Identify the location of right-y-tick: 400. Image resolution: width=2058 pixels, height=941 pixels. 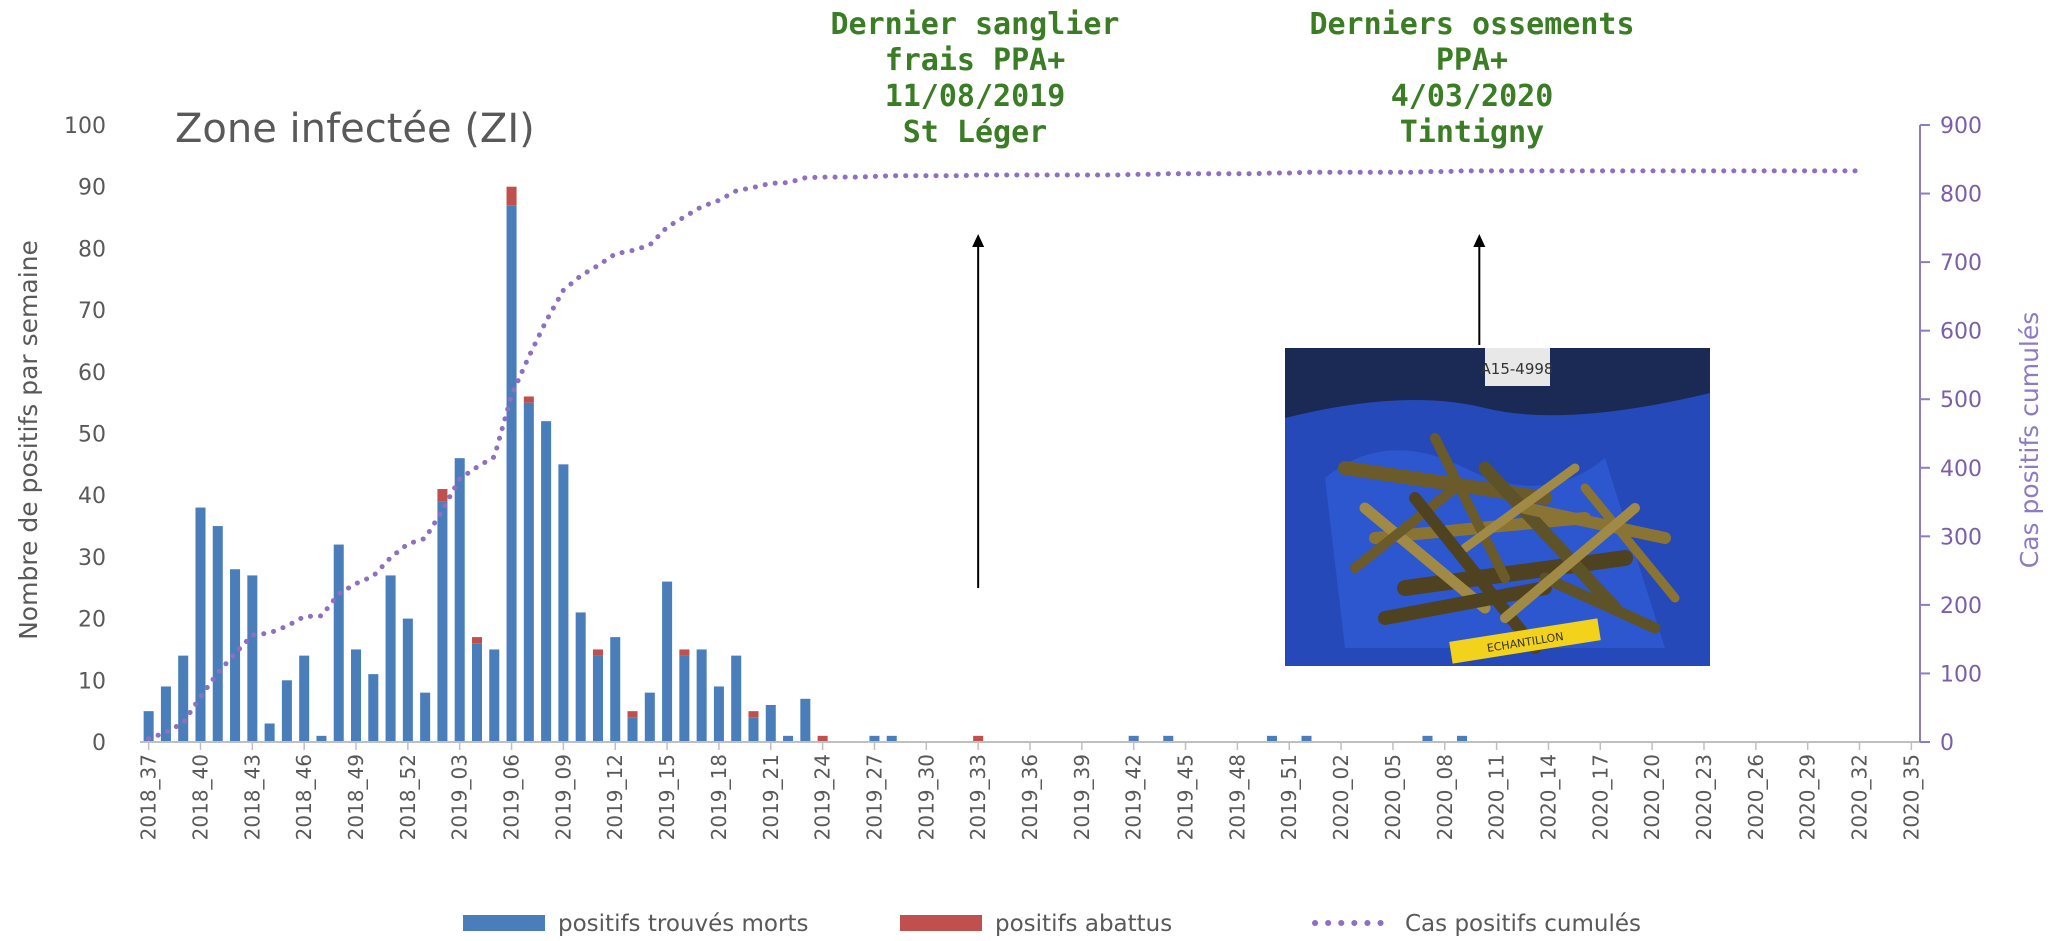
(1961, 469).